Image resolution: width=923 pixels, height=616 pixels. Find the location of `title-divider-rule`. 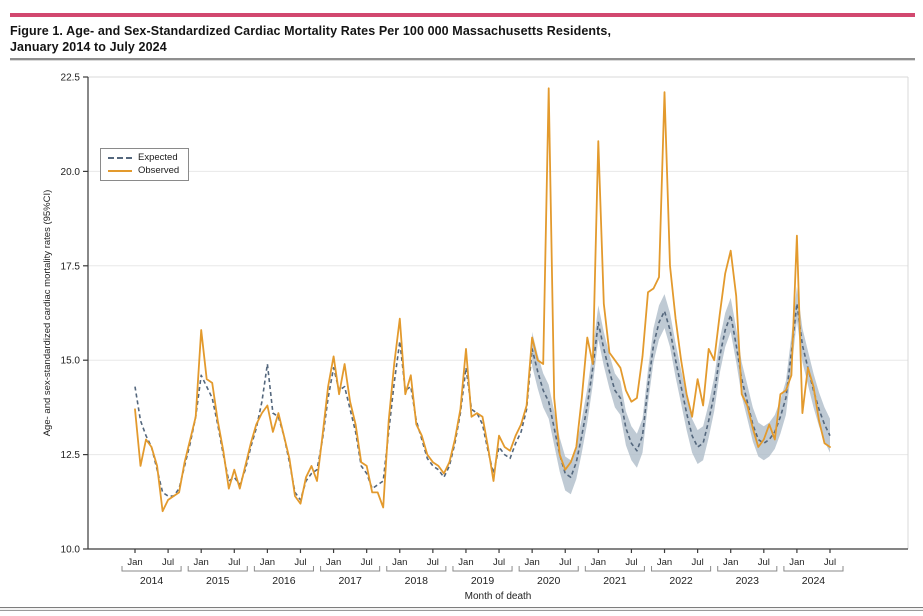

title-divider-rule is located at coordinates (462, 59).